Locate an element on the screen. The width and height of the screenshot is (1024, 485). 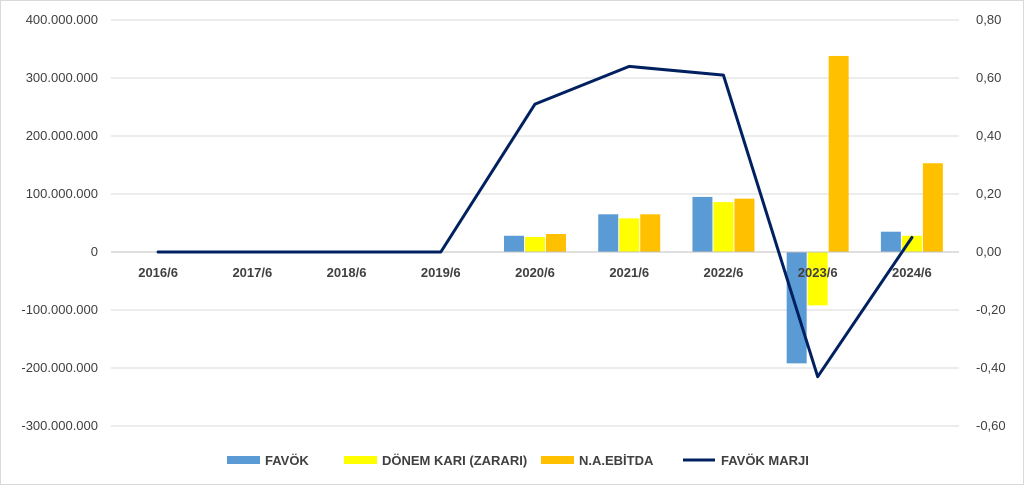
left-tick-label: -100.000.000 is located at coordinates (59, 309).